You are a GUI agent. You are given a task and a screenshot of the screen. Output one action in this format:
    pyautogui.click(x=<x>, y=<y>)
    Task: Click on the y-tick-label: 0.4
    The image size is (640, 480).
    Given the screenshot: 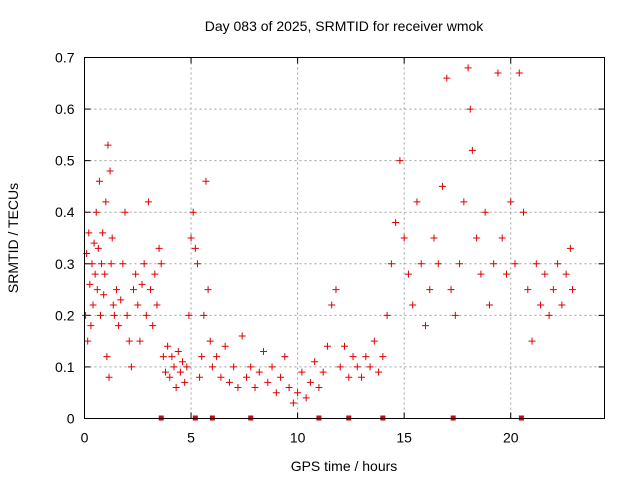 What is the action you would take?
    pyautogui.click(x=65, y=212)
    